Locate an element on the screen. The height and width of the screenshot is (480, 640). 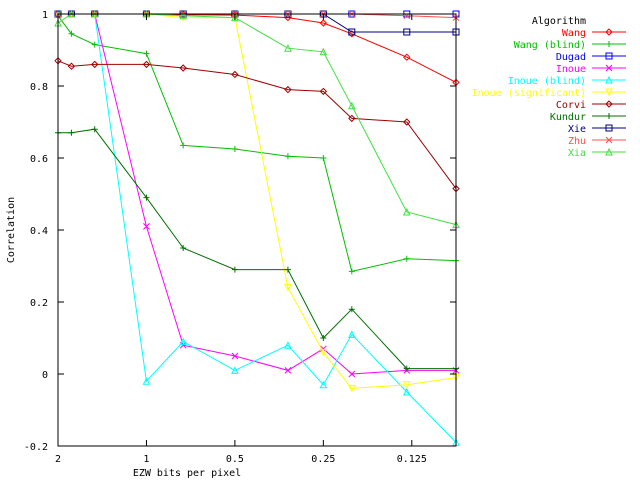
legend-item: Wang (blind) is located at coordinates (570, 45).